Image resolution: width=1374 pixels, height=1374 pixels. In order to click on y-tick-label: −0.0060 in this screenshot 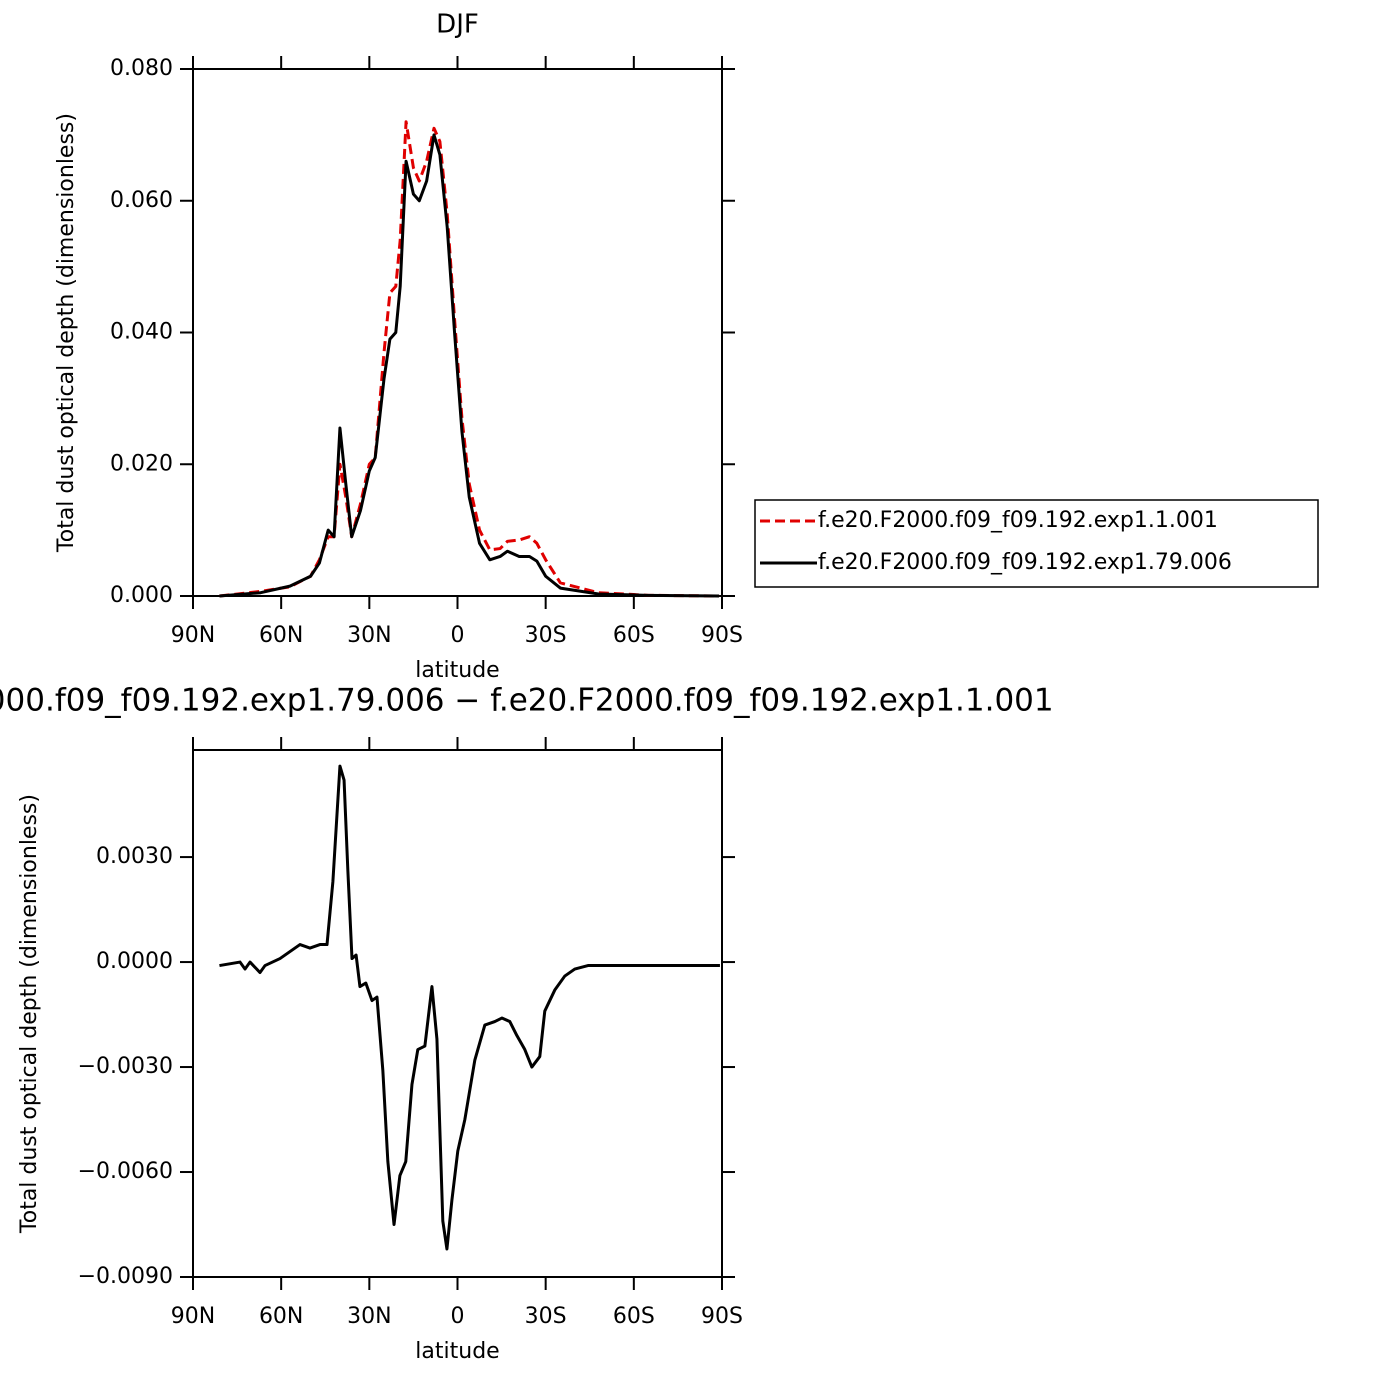, I will do `click(125, 1171)`.